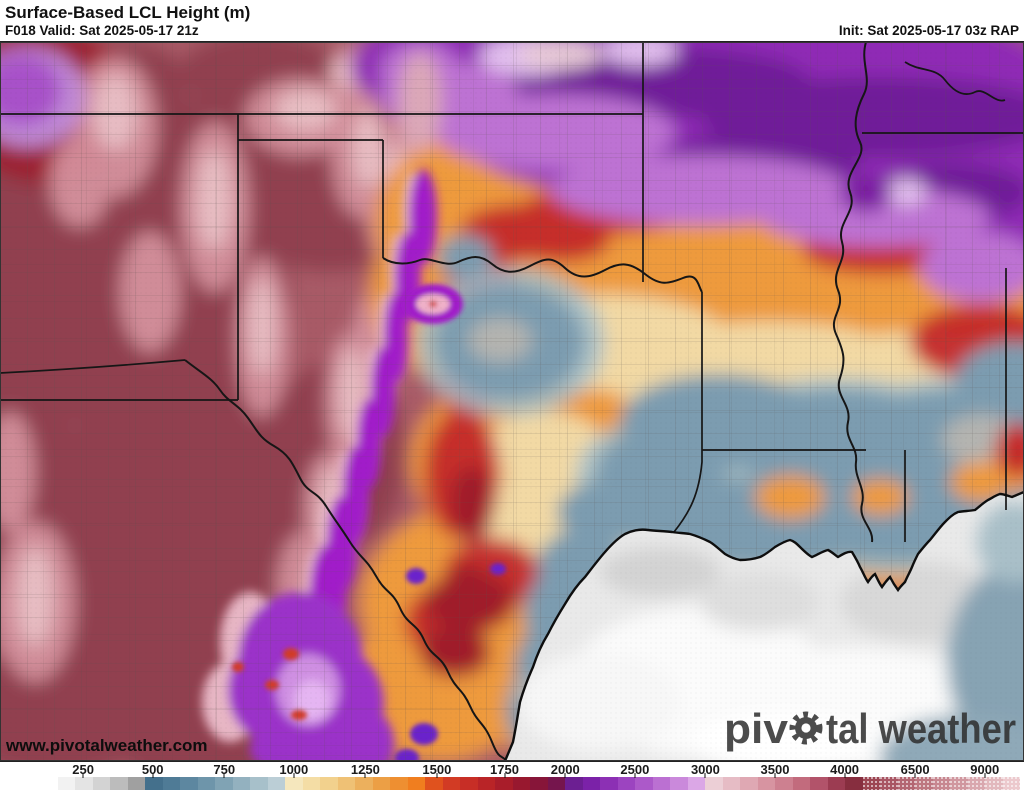 This screenshot has height=791, width=1024. I want to click on colorbar-label: 750, so click(224, 769).